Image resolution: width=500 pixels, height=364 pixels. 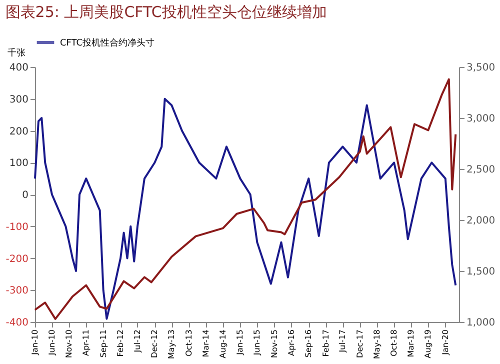 What do you see at coordinates (18, 68) in the screenshot?
I see `y-tick-label: 400` at bounding box center [18, 68].